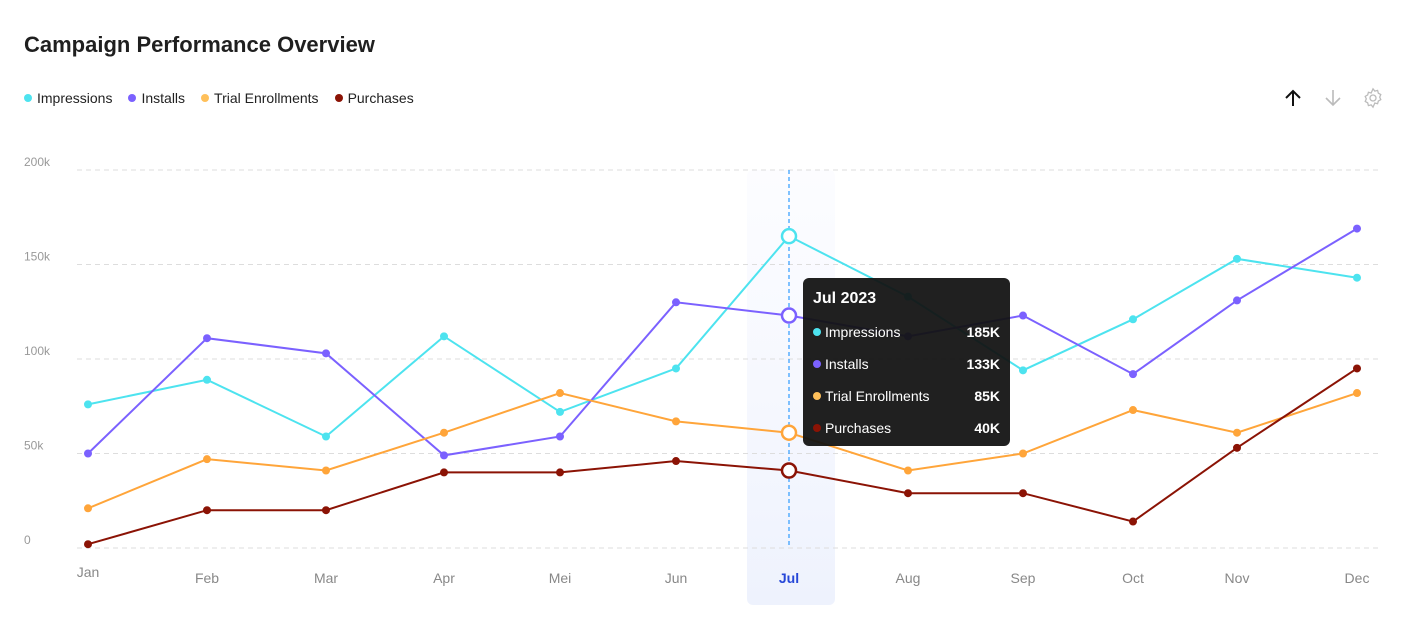  I want to click on y-tick-label: 50k, so click(34, 446).